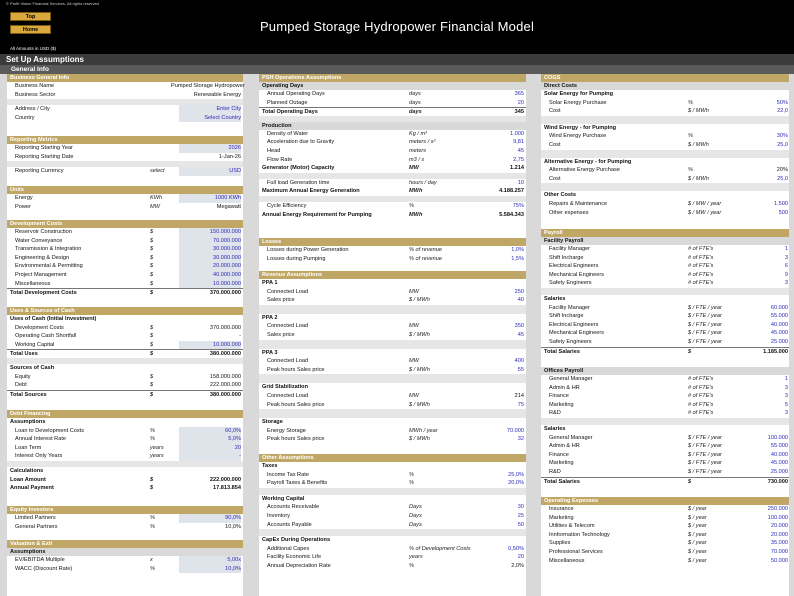 This screenshot has width=794, height=596. I want to click on gravity-input: 9,81, so click(518, 142).